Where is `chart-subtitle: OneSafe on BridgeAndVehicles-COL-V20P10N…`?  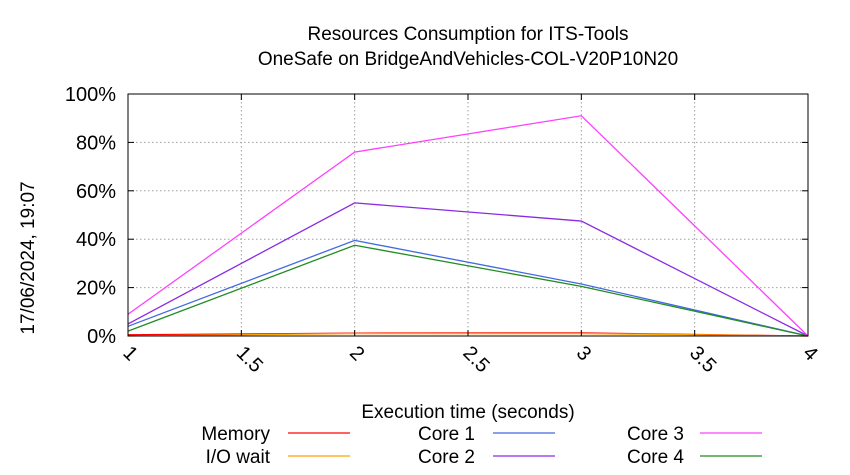
chart-subtitle: OneSafe on BridgeAndVehicles-COL-V20P10N… is located at coordinates (468, 59).